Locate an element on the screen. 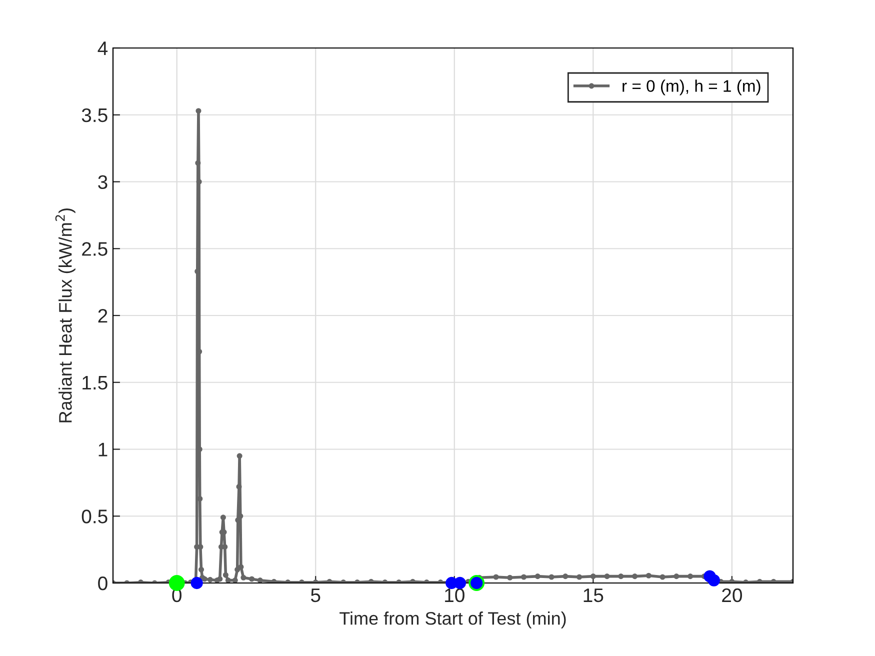  x-tick-label: 20 is located at coordinates (732, 595).